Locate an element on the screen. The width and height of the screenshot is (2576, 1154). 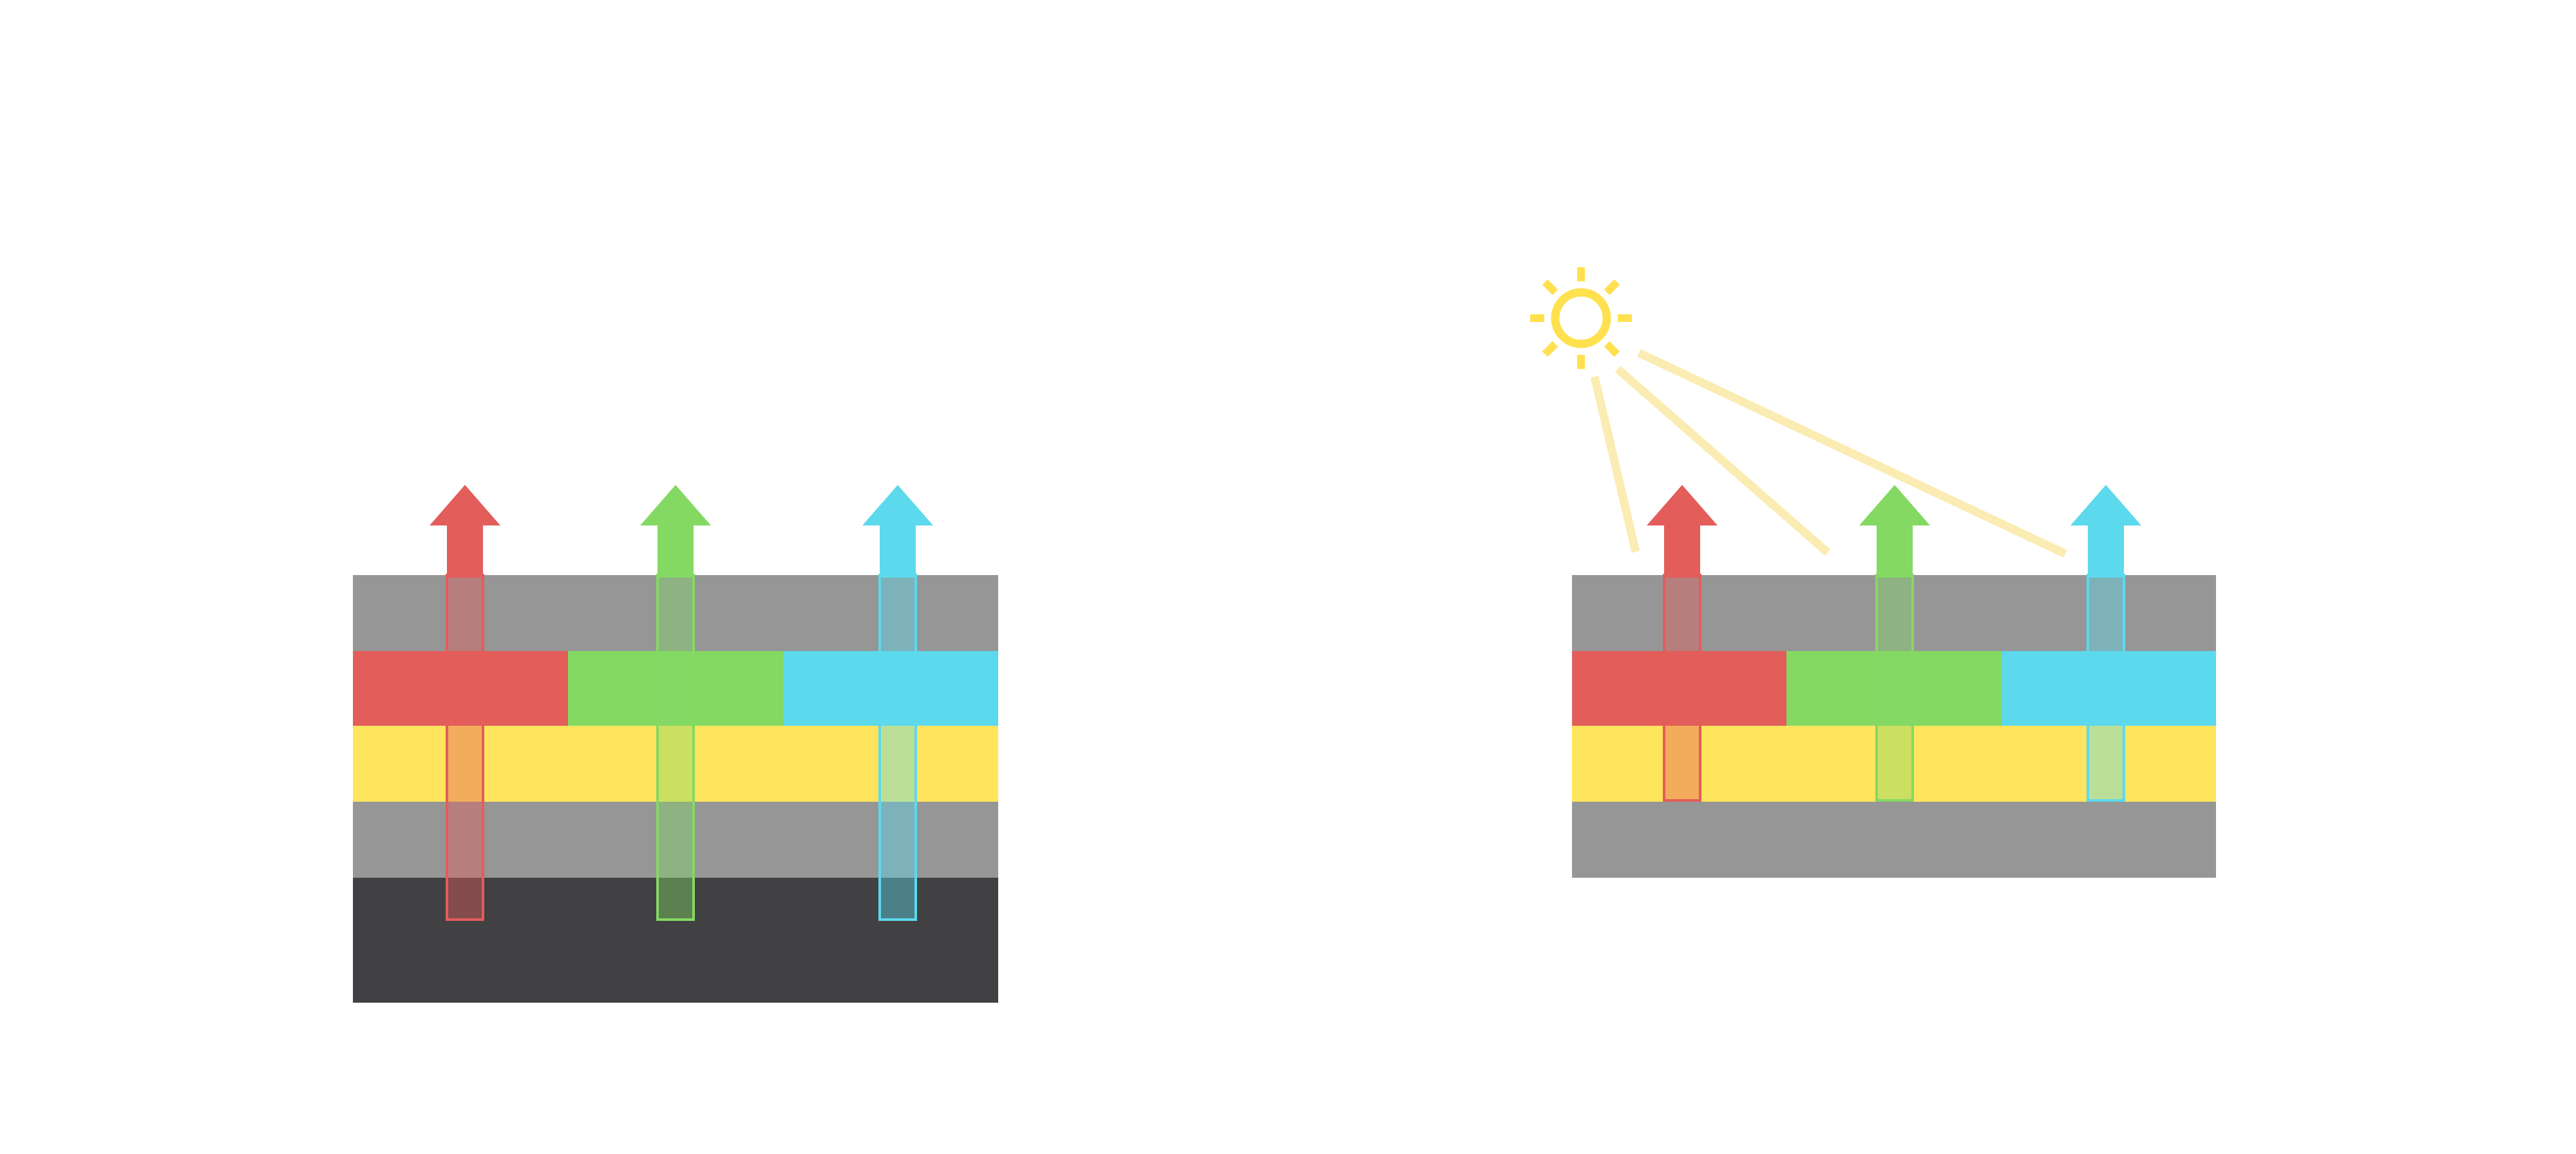
left-dark-backlight-layer is located at coordinates (676, 941).